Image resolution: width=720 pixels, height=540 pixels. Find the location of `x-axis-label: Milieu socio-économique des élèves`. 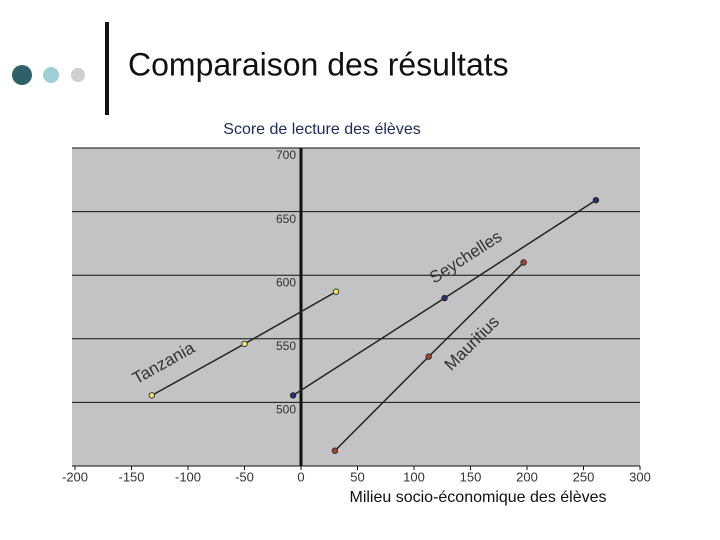

x-axis-label: Milieu socio-économique des élèves is located at coordinates (477, 497).